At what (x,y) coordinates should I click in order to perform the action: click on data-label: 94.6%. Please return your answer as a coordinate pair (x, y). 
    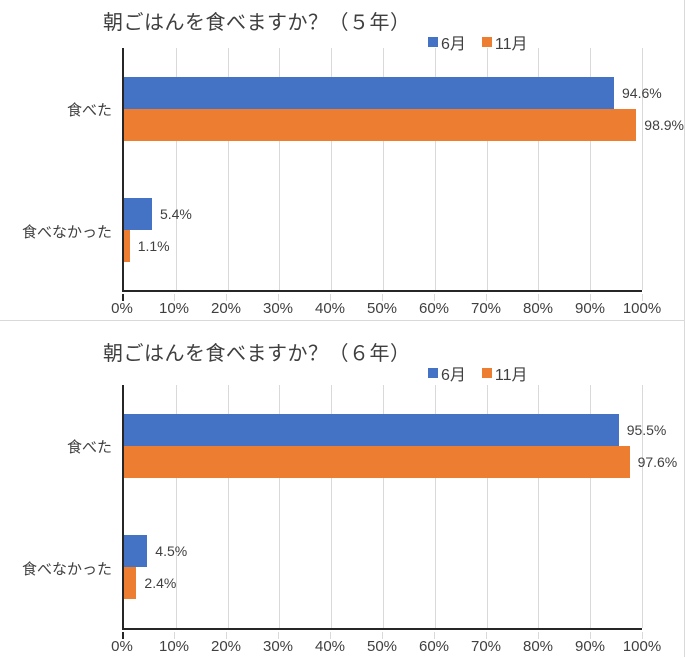
    Looking at the image, I should click on (642, 92).